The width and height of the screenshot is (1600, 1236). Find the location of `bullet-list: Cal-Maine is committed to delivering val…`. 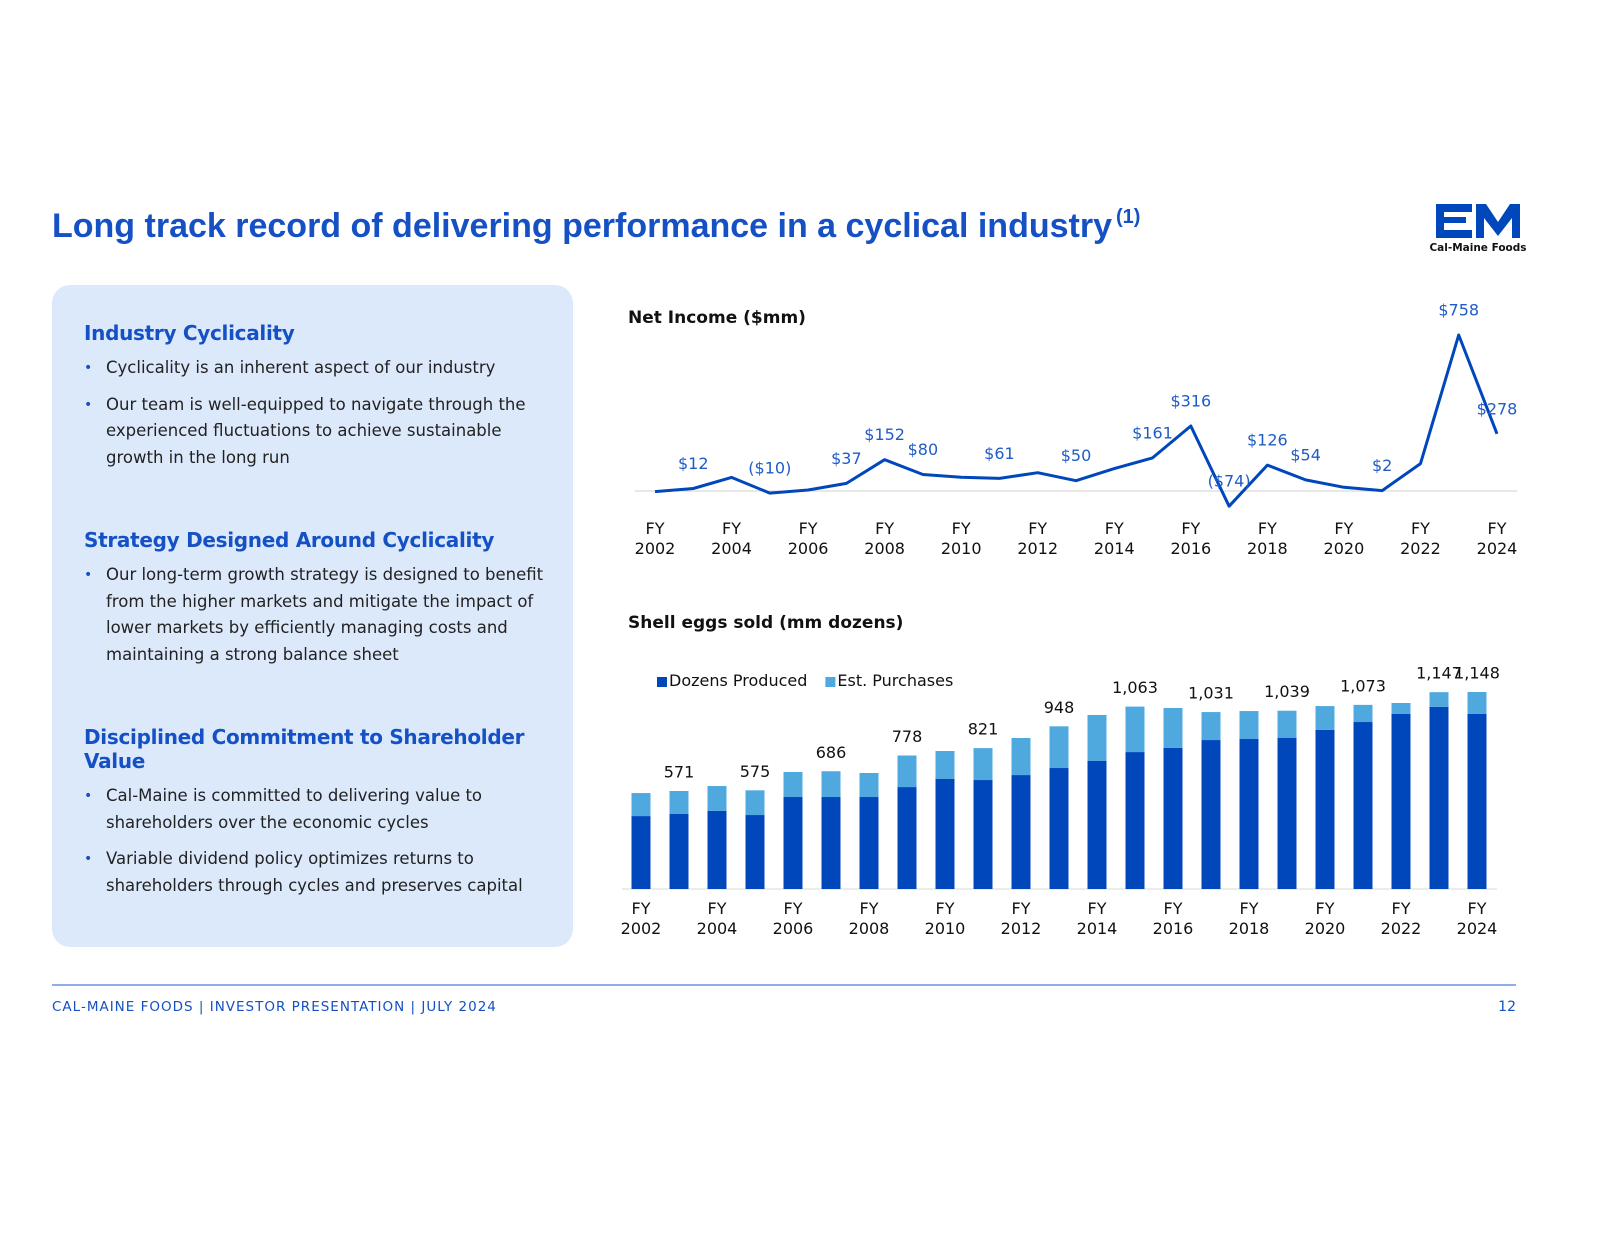

bullet-list: Cal-Maine is committed to delivering val… is located at coordinates (319, 841).